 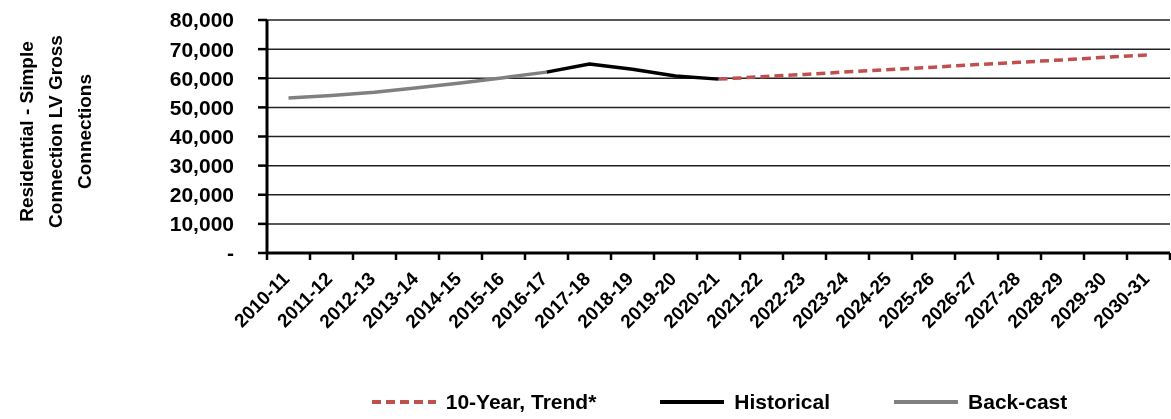 I want to click on y-tick-label: 30,000, so click(x=201, y=166).